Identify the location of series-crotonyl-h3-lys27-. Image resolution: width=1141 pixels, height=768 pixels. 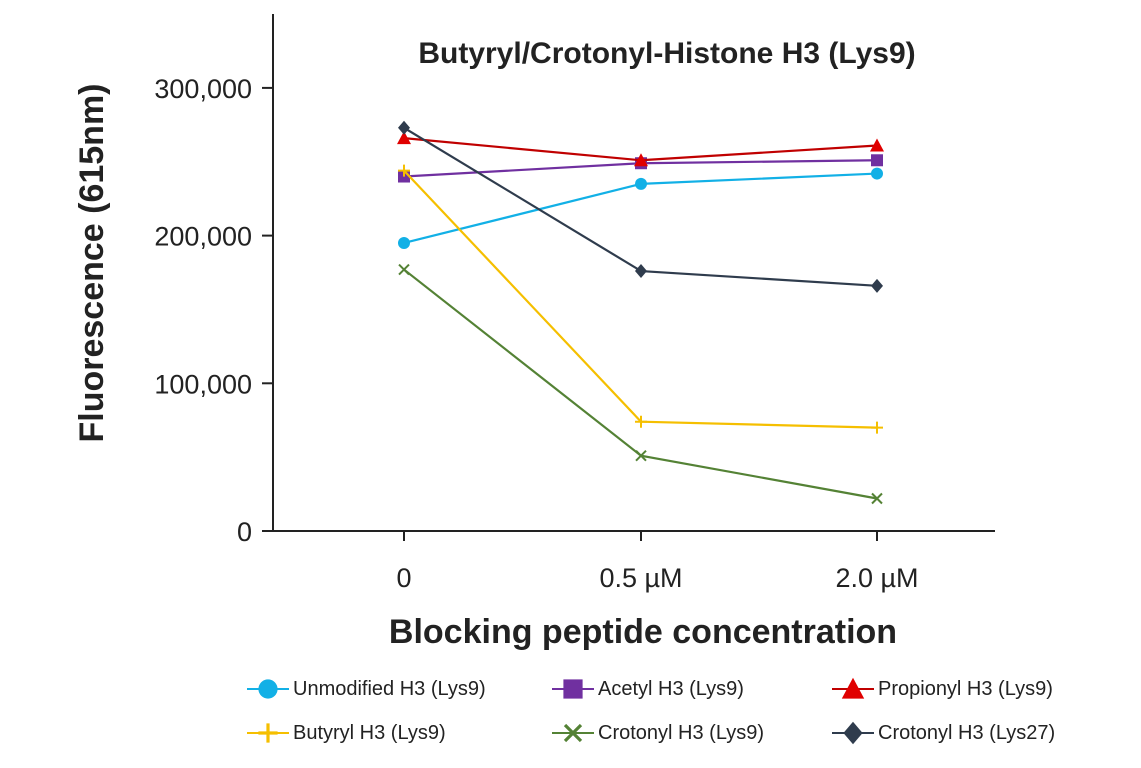
(640, 206).